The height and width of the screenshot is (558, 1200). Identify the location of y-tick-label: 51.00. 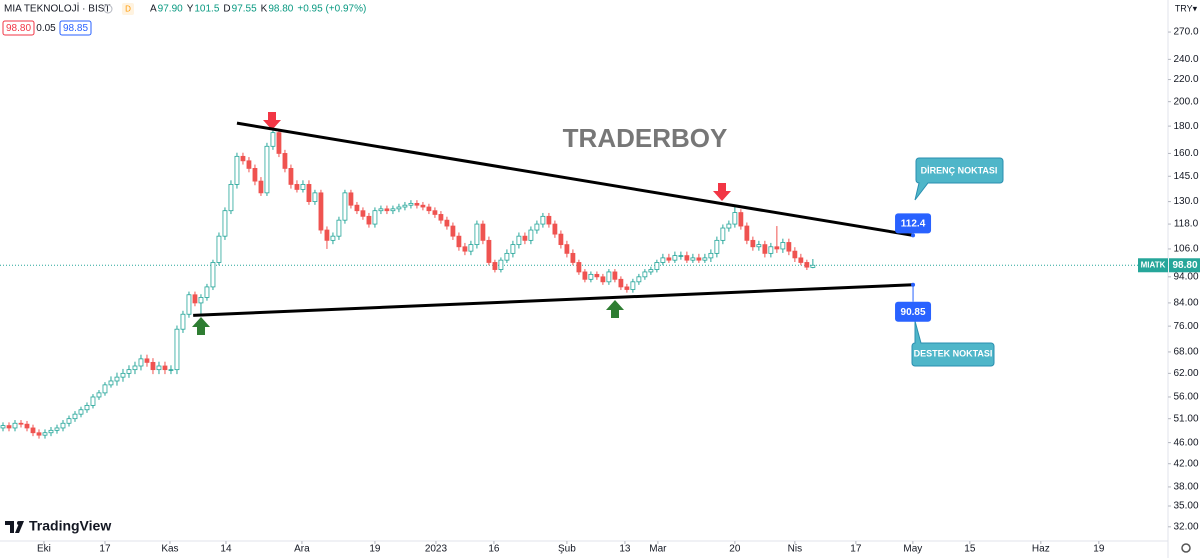
(1185, 418).